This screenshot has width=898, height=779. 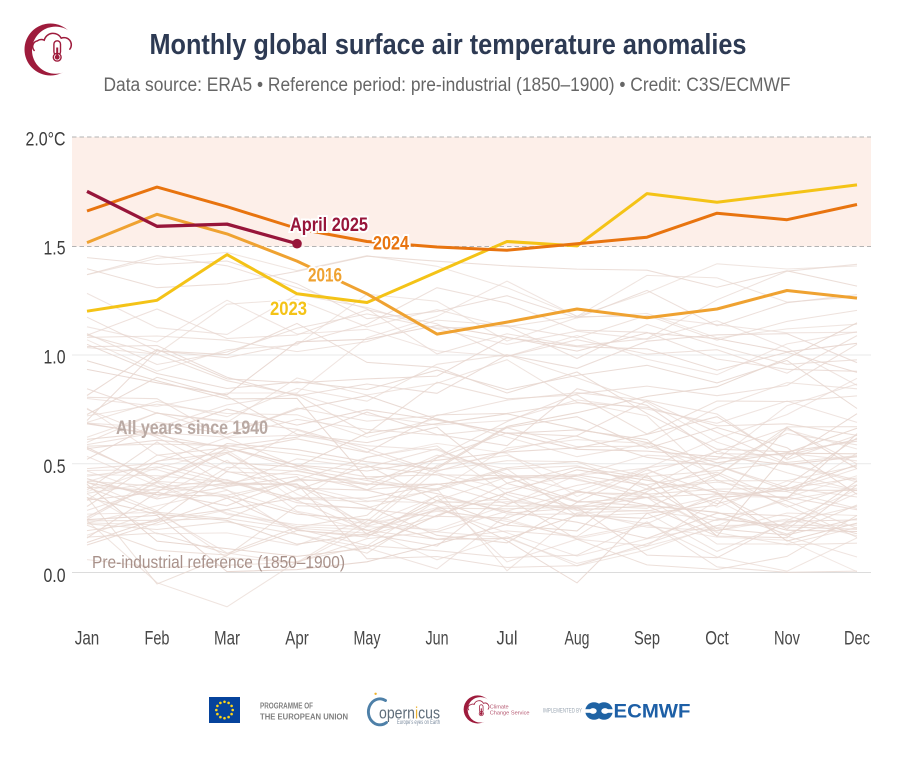 I want to click on svg-text: Aug, so click(x=577, y=639).